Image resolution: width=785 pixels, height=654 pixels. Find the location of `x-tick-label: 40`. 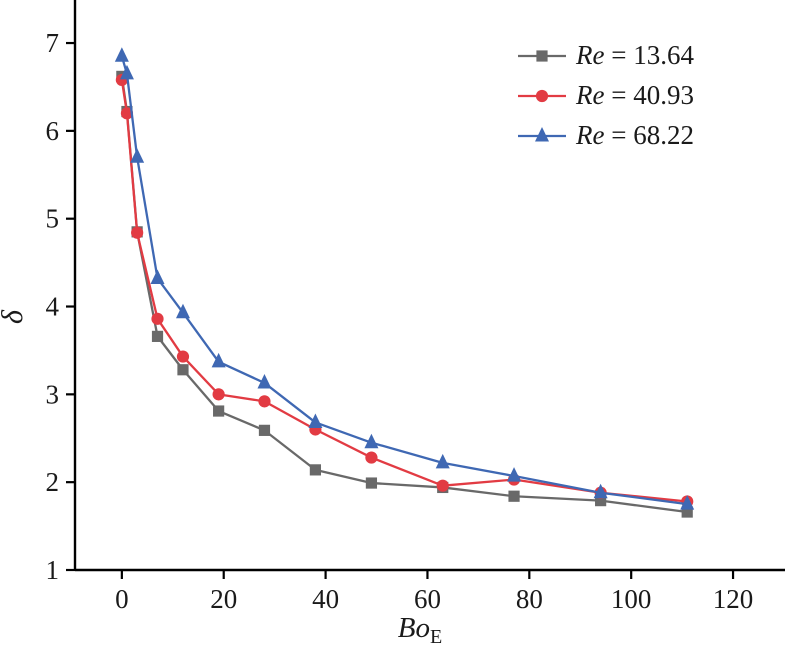

x-tick-label: 40 is located at coordinates (325, 599).